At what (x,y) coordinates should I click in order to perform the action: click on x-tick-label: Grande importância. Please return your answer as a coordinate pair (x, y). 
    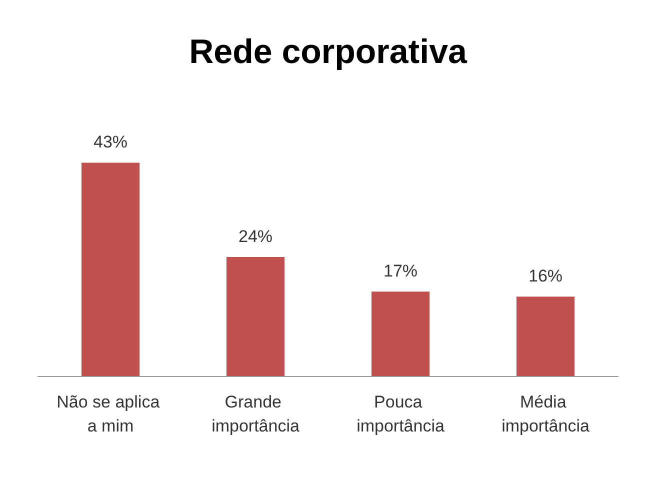
    Looking at the image, I should click on (256, 414).